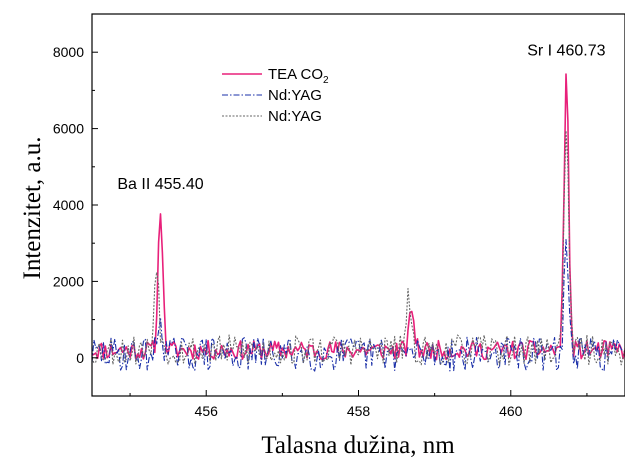 This screenshot has height=465, width=625. What do you see at coordinates (68, 205) in the screenshot?
I see `y-tick-label: 4000` at bounding box center [68, 205].